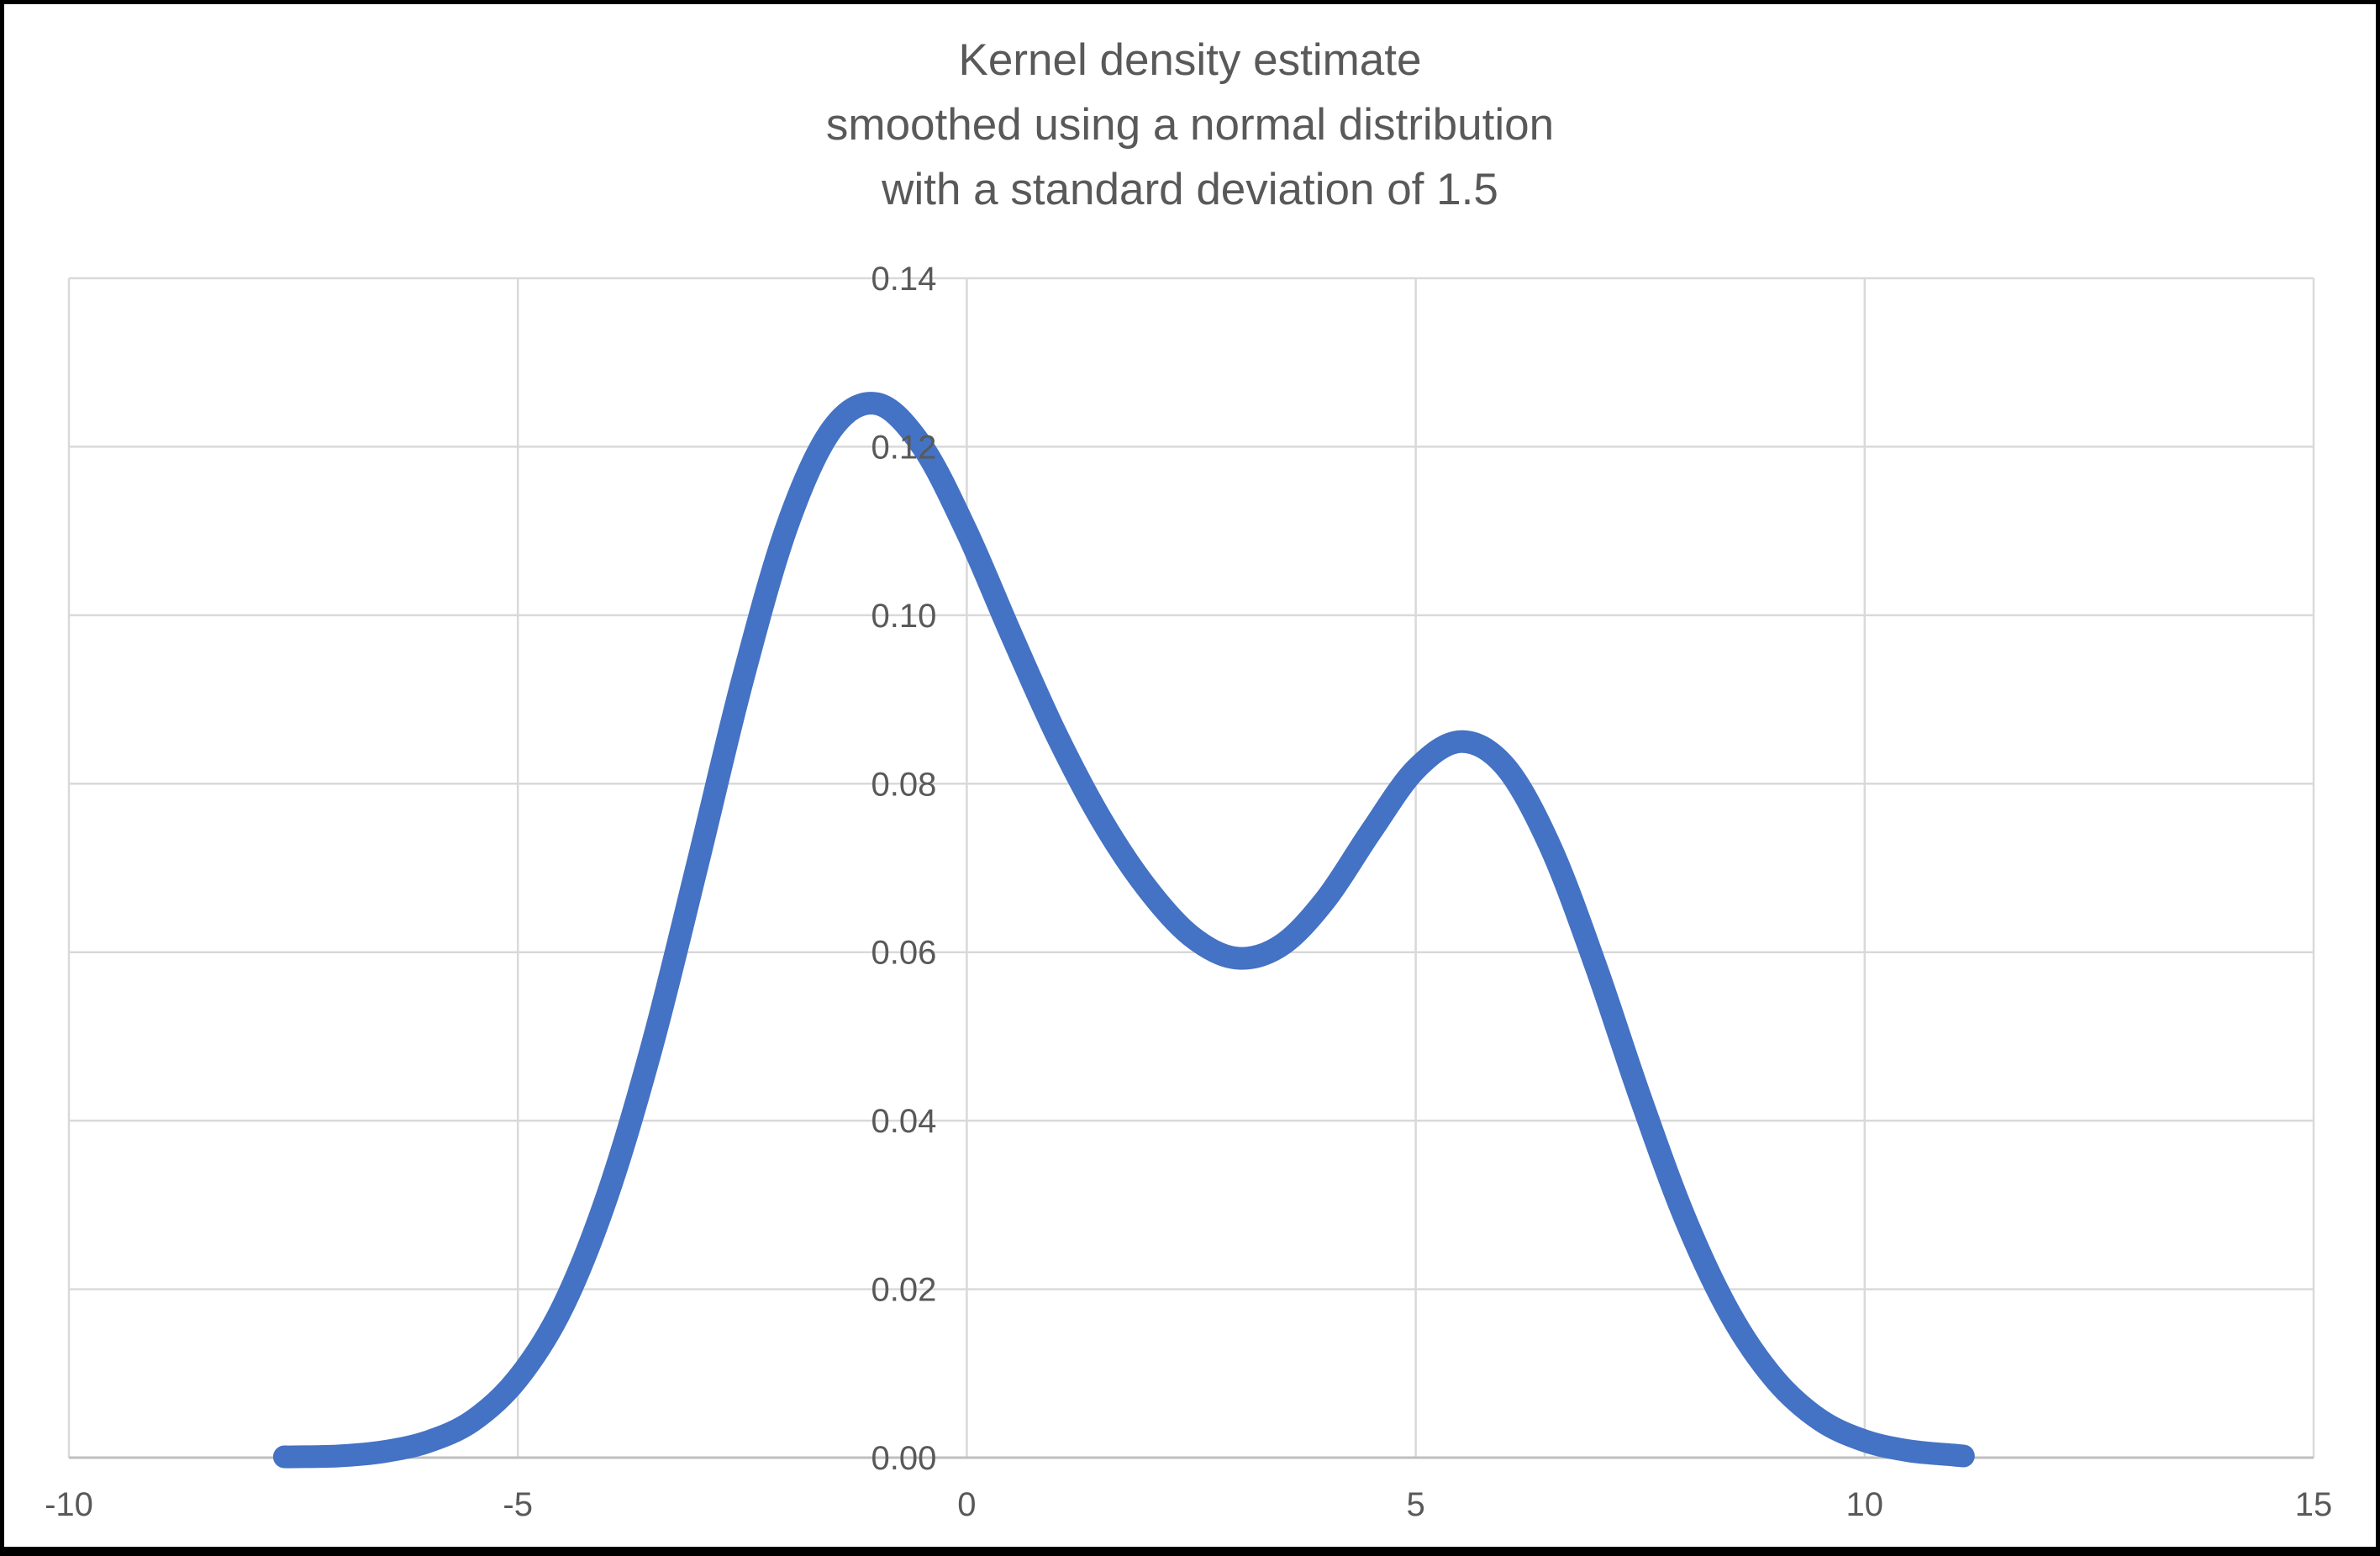  I want to click on y-tick-label: 0.00, so click(904, 1458).